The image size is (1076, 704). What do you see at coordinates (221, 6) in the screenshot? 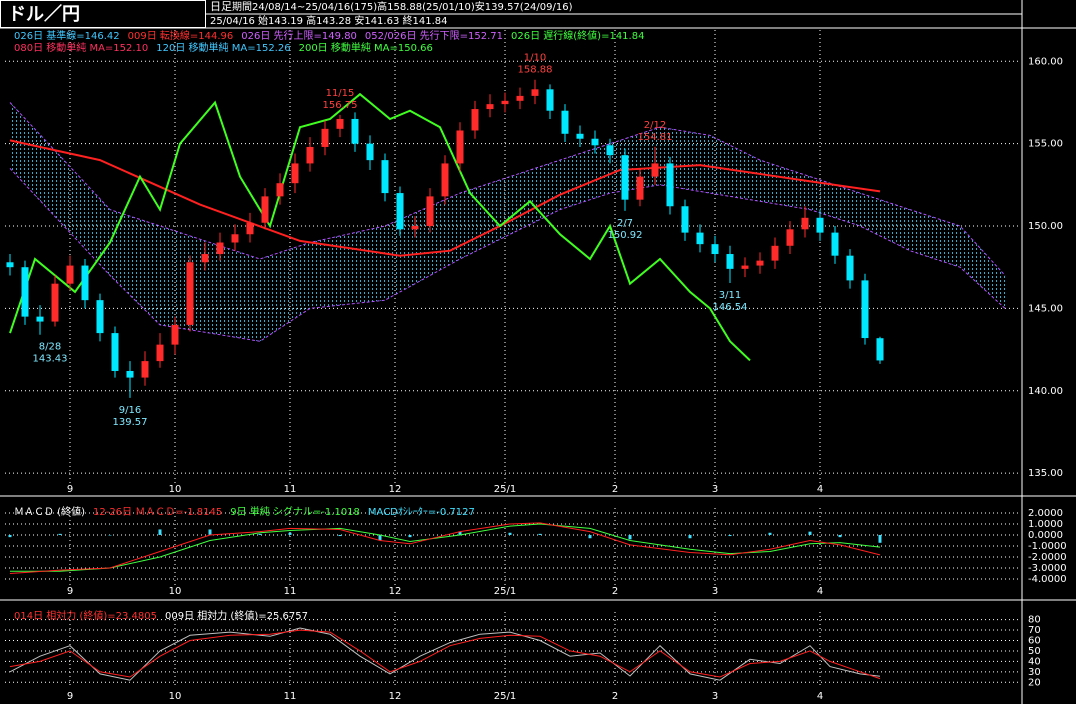
I see `period-type: 日足` at bounding box center [221, 6].